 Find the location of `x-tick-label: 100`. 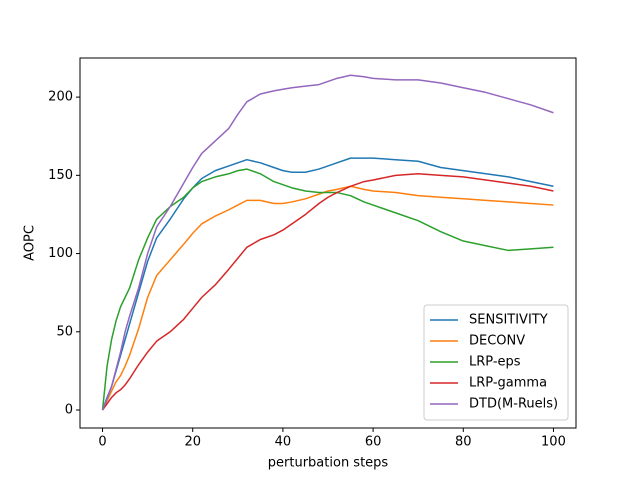

x-tick-label: 100 is located at coordinates (553, 442).